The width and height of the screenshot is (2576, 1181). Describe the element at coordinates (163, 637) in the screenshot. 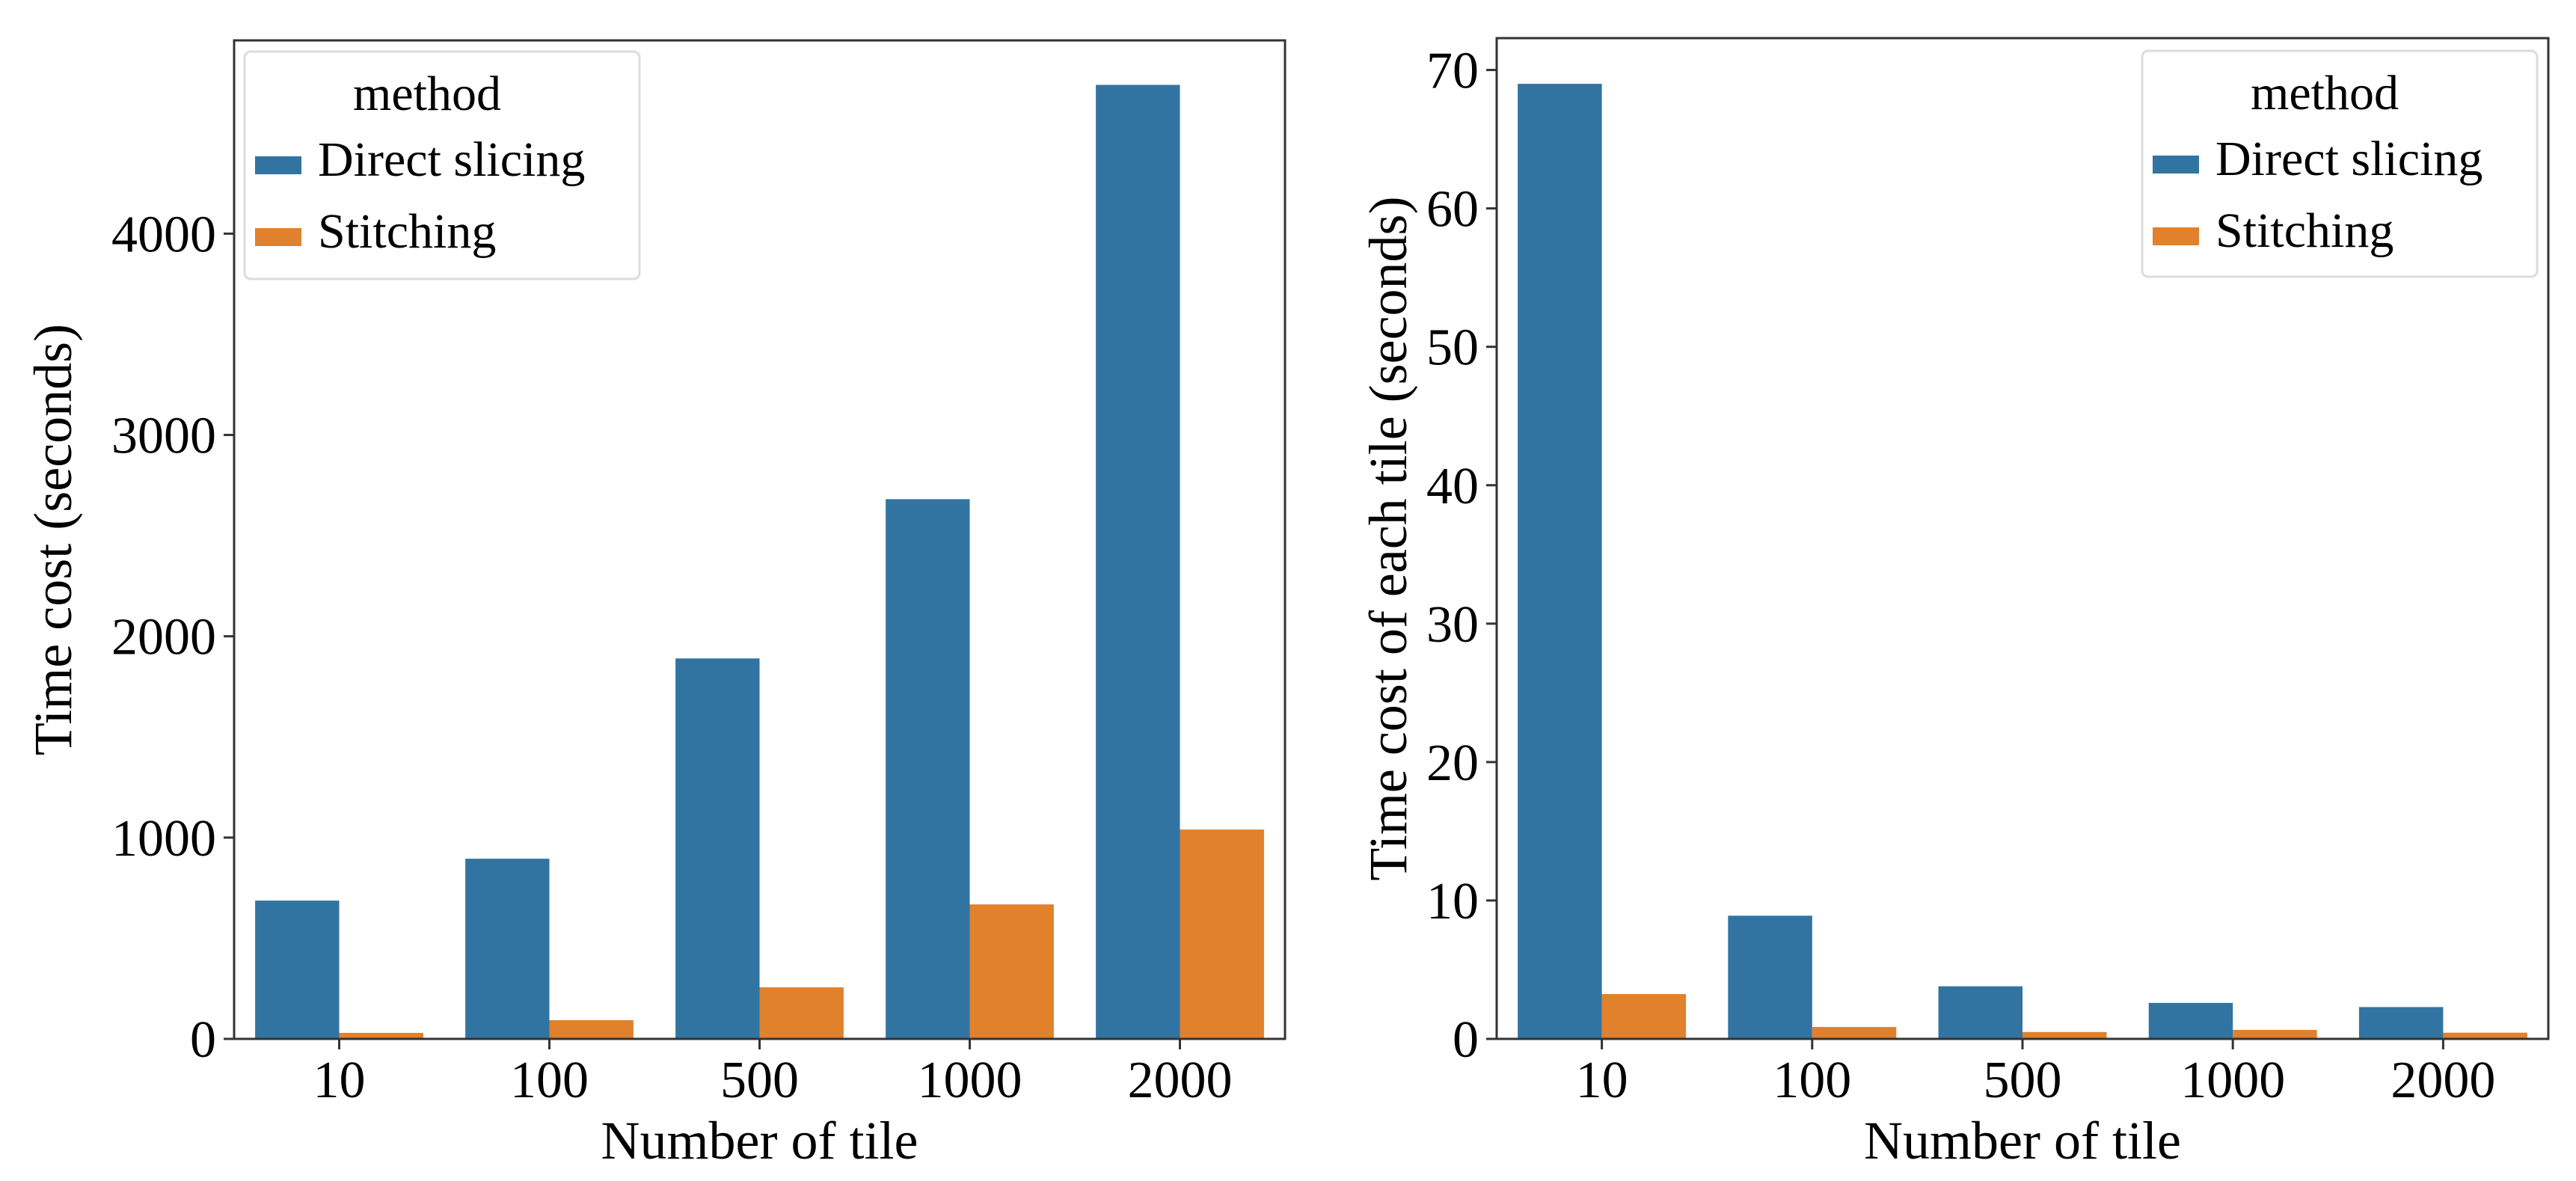

I see `y-tick-label: 2000` at that location.